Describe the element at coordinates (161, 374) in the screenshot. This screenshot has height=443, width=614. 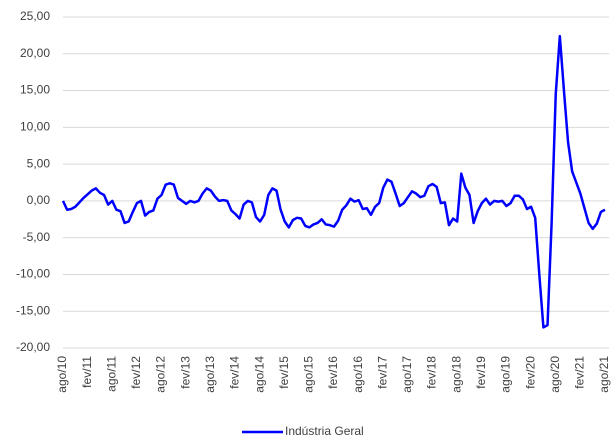
I see `x-tick-label: ago/12` at that location.